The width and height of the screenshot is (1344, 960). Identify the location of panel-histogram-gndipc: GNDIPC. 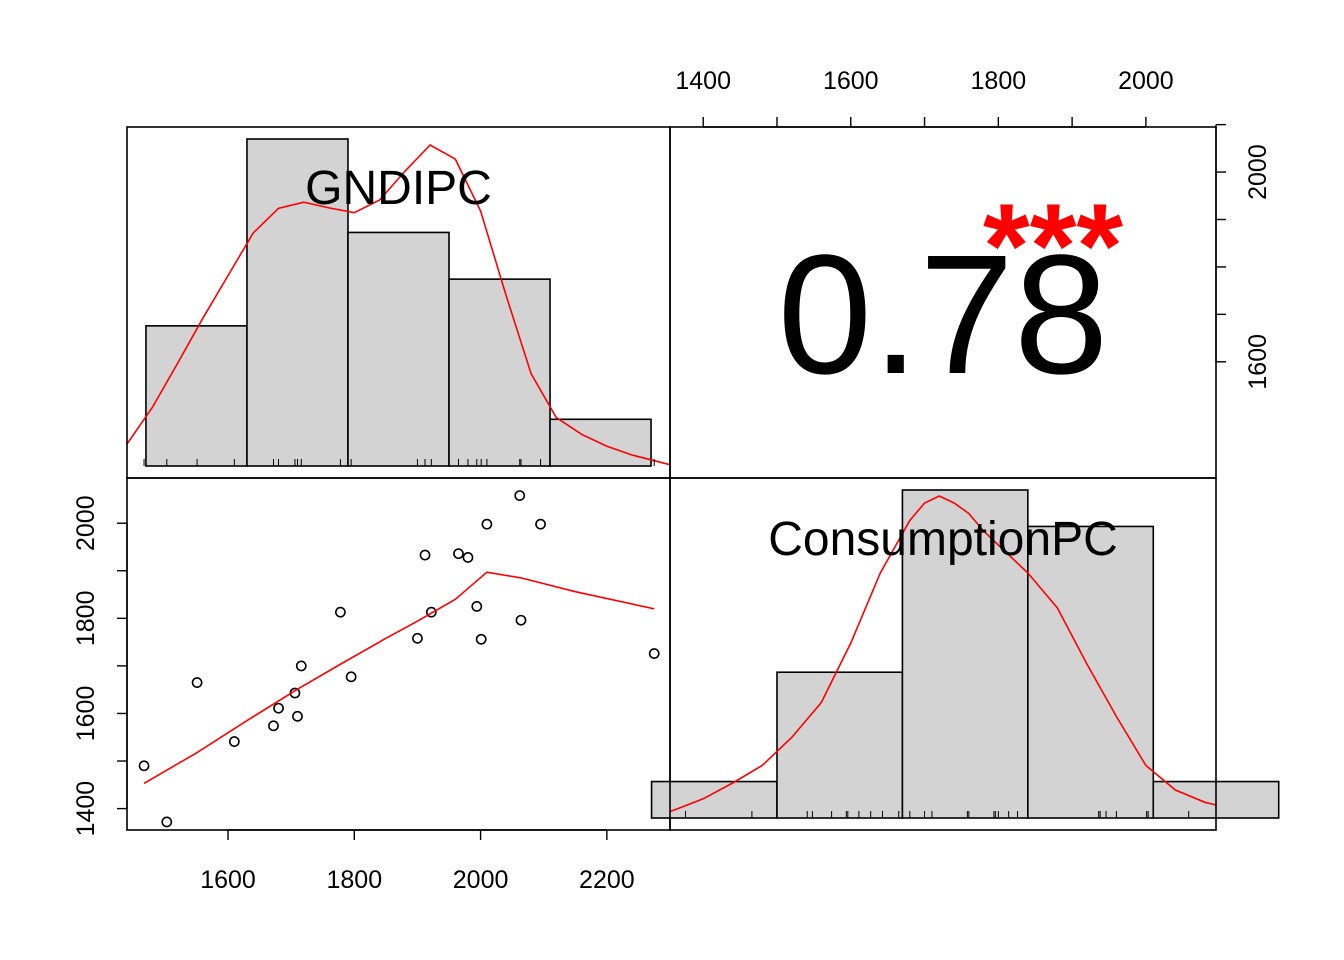
(398, 302).